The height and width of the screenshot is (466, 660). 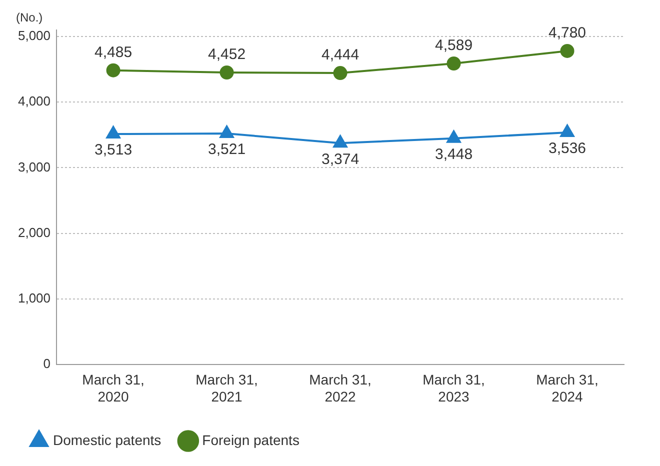 What do you see at coordinates (227, 149) in the screenshot?
I see `data-label: 3,521` at bounding box center [227, 149].